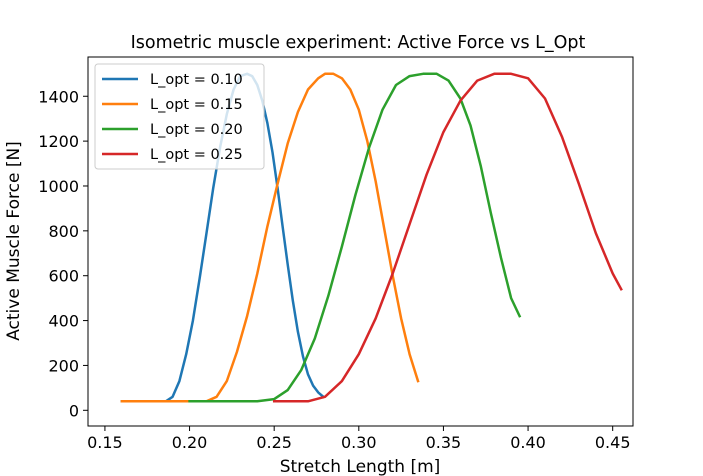  Describe the element at coordinates (360, 466) in the screenshot. I see `x-axis-label: Stretch Length [m]` at that location.